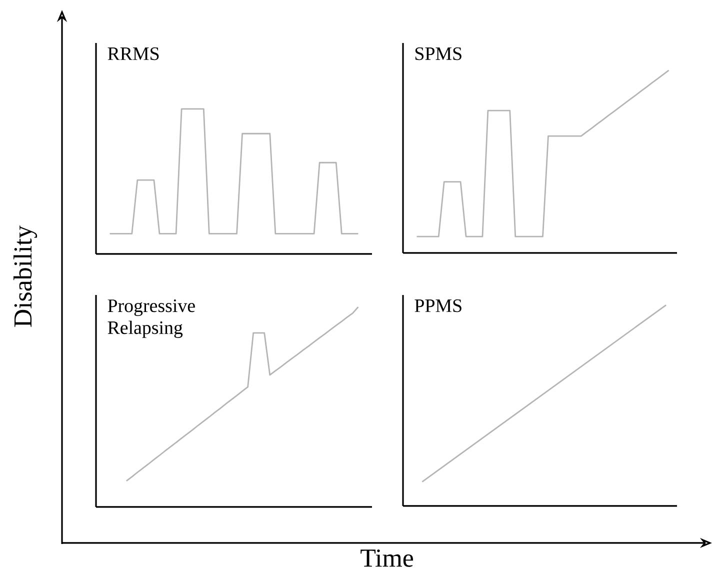 The height and width of the screenshot is (574, 717). Describe the element at coordinates (386, 558) in the screenshot. I see `text: Time` at that location.